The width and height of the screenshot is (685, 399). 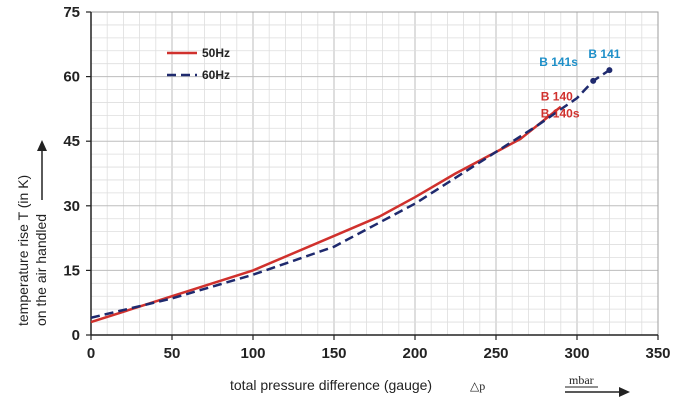 I want to click on x-tick-label: 200, so click(x=414, y=353).